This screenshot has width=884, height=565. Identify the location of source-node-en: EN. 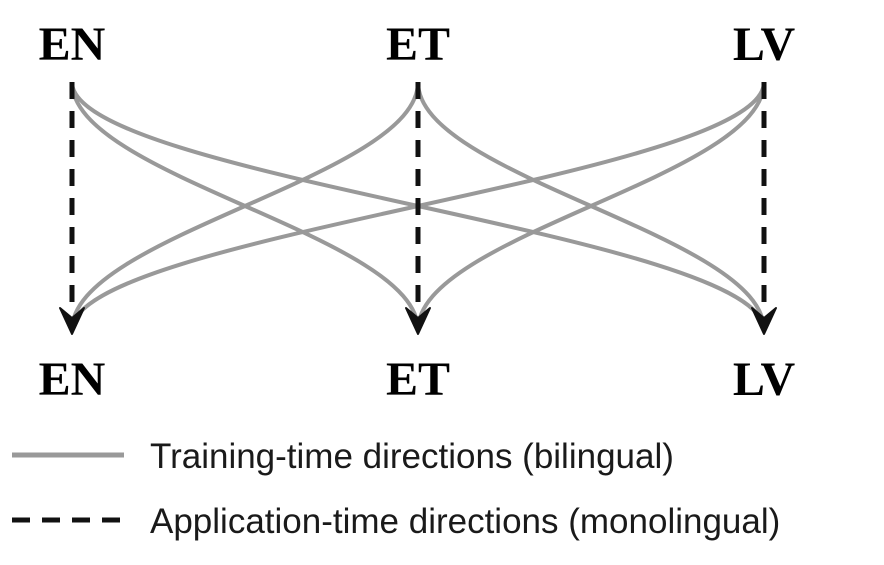
(72, 44).